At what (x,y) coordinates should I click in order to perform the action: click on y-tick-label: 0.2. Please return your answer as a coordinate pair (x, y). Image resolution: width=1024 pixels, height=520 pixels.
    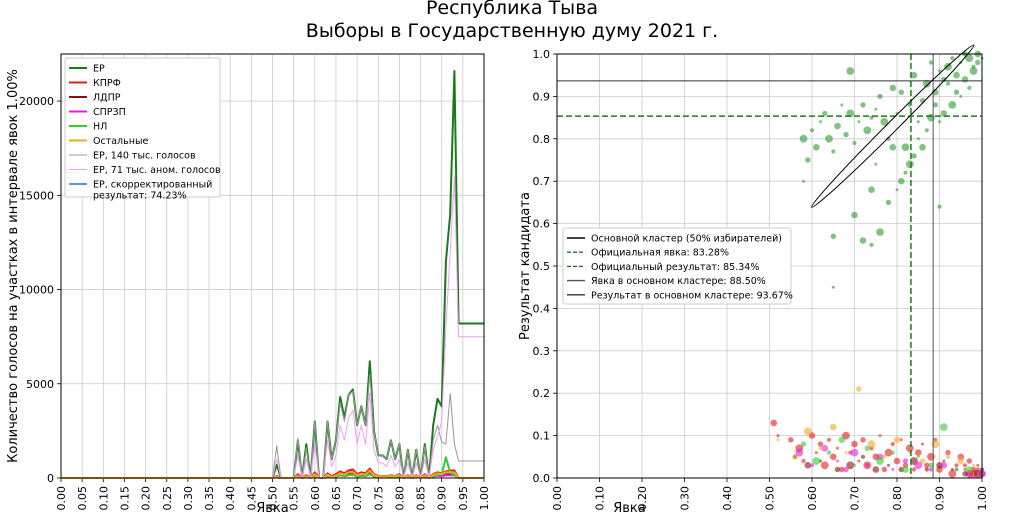
    Looking at the image, I should click on (542, 393).